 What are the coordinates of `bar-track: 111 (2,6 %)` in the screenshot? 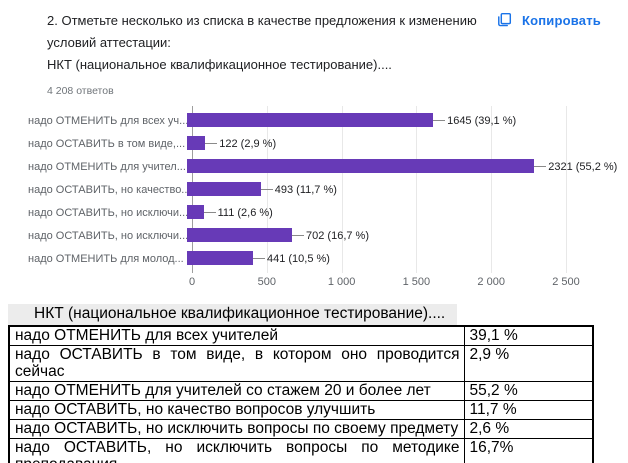 It's located at (373, 212).